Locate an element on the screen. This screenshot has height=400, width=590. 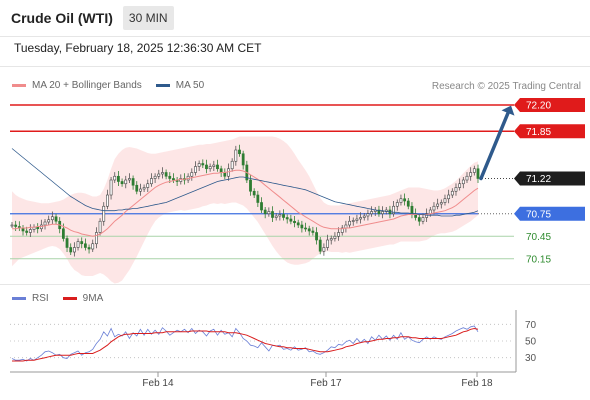
x-tick-label: Feb 14 is located at coordinates (158, 383).